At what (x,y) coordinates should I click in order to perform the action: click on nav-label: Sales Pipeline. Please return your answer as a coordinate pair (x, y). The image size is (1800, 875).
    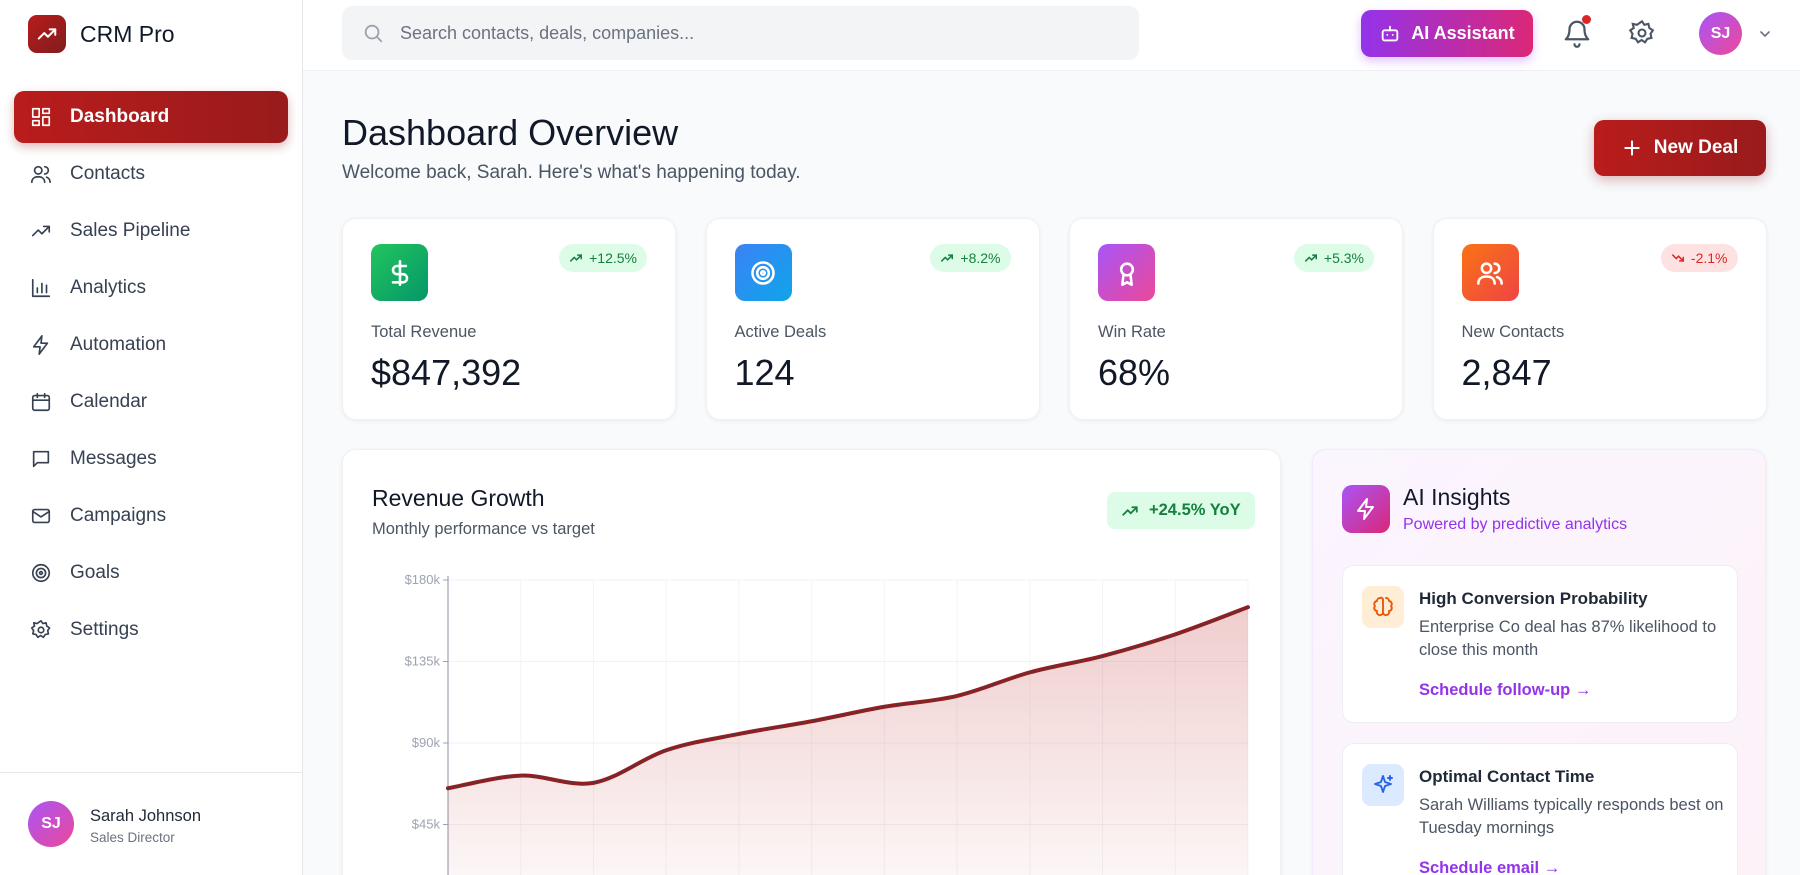
    Looking at the image, I should click on (130, 230).